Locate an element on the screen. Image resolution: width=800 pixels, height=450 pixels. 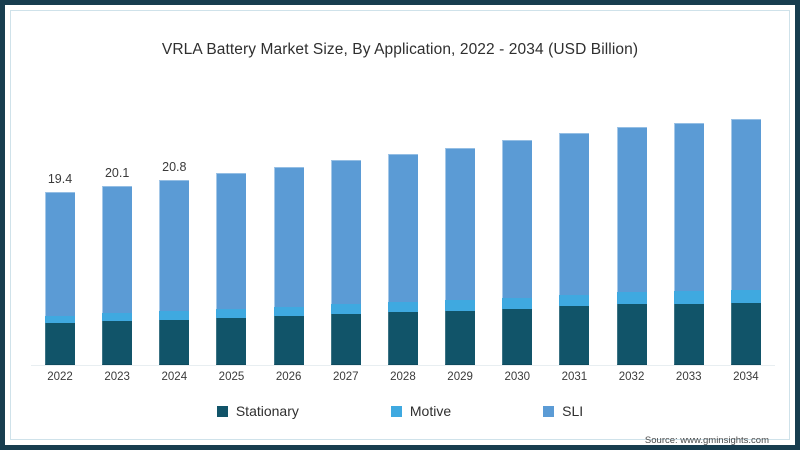
legend-label: Stationary is located at coordinates (267, 411).